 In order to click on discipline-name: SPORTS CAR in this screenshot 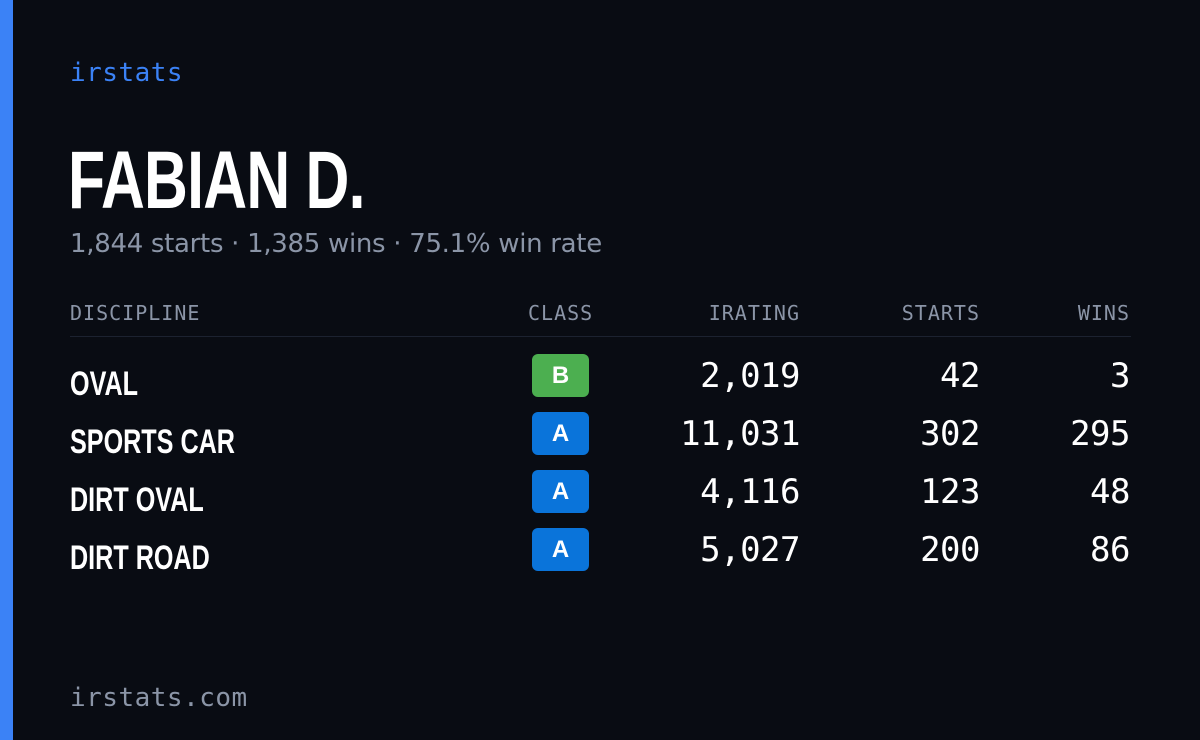, I will do `click(152, 442)`.